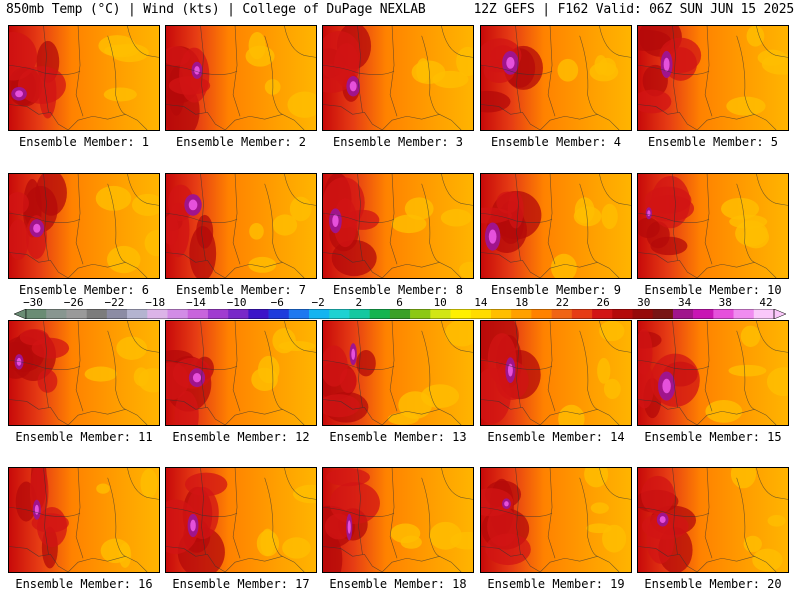 This screenshot has height=600, width=800. I want to click on ensemble-member-label: Ensemble Member: 6, so click(84, 290).